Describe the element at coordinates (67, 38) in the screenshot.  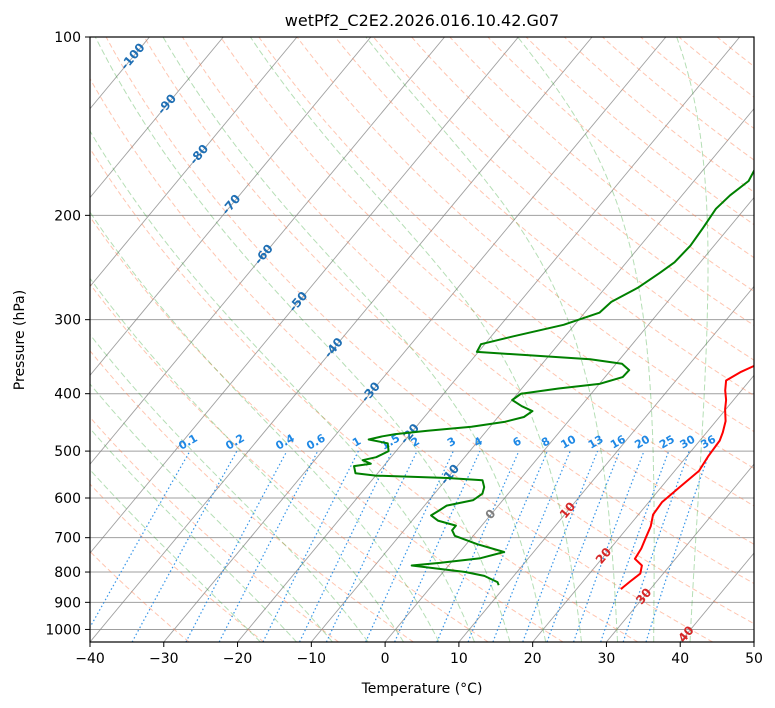
I see `y-tick-label: 100` at that location.